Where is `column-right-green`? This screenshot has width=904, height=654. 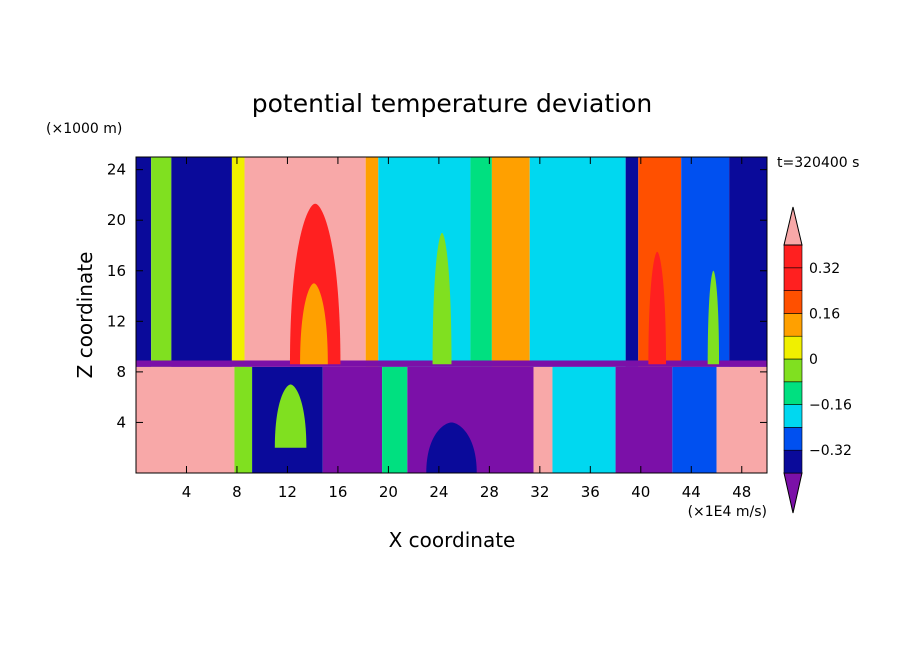 column-right-green is located at coordinates (713, 317).